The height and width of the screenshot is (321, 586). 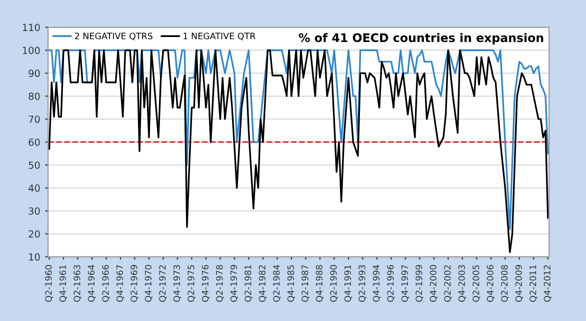 I want to click on x-tick-label: Q4-2003, so click(x=462, y=283).